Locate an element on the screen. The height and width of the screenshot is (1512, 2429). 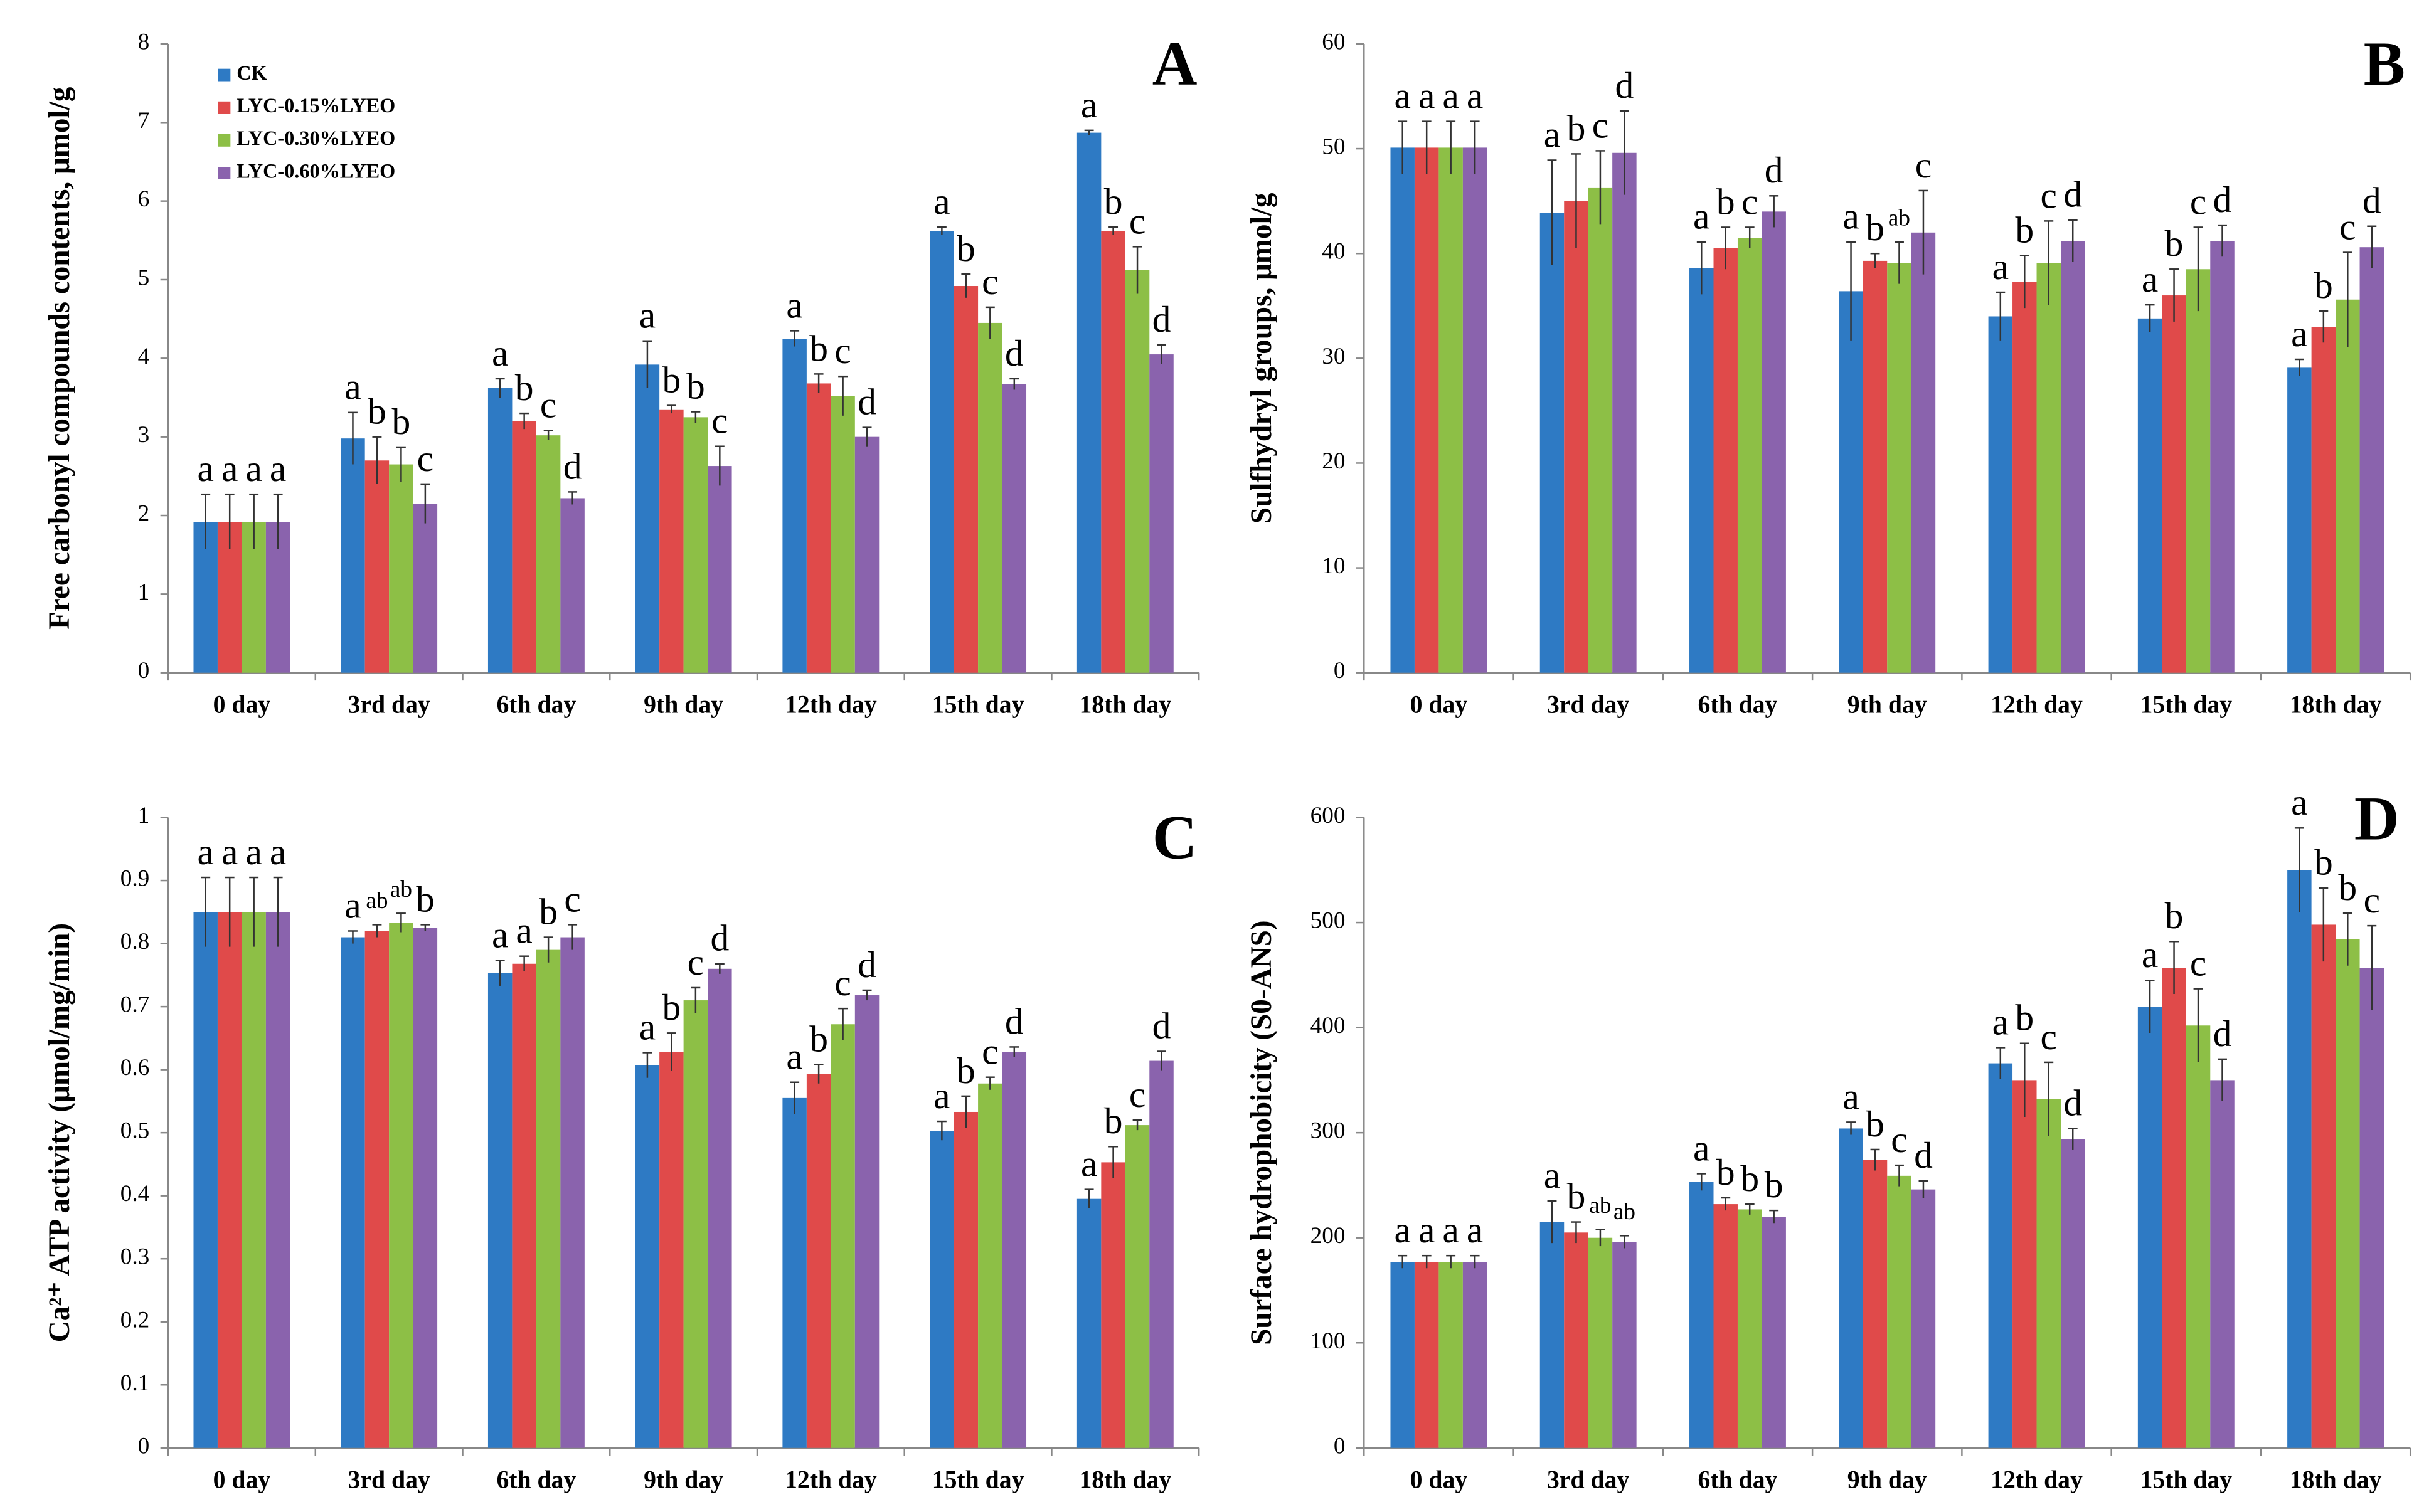
y-tick-label: 0.5 is located at coordinates (135, 1131).